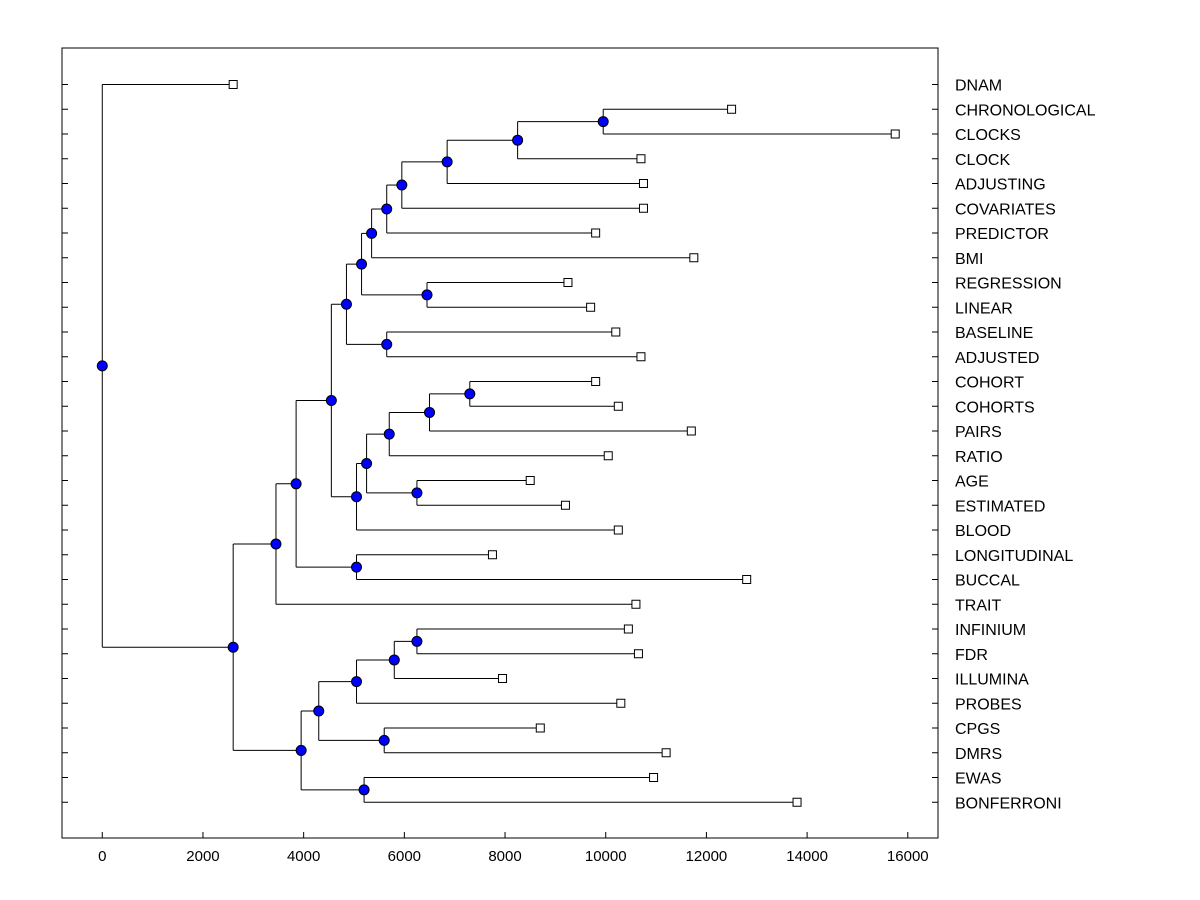 The height and width of the screenshot is (900, 1200). Describe the element at coordinates (387, 209) in the screenshot. I see `internal-node-n5` at that location.